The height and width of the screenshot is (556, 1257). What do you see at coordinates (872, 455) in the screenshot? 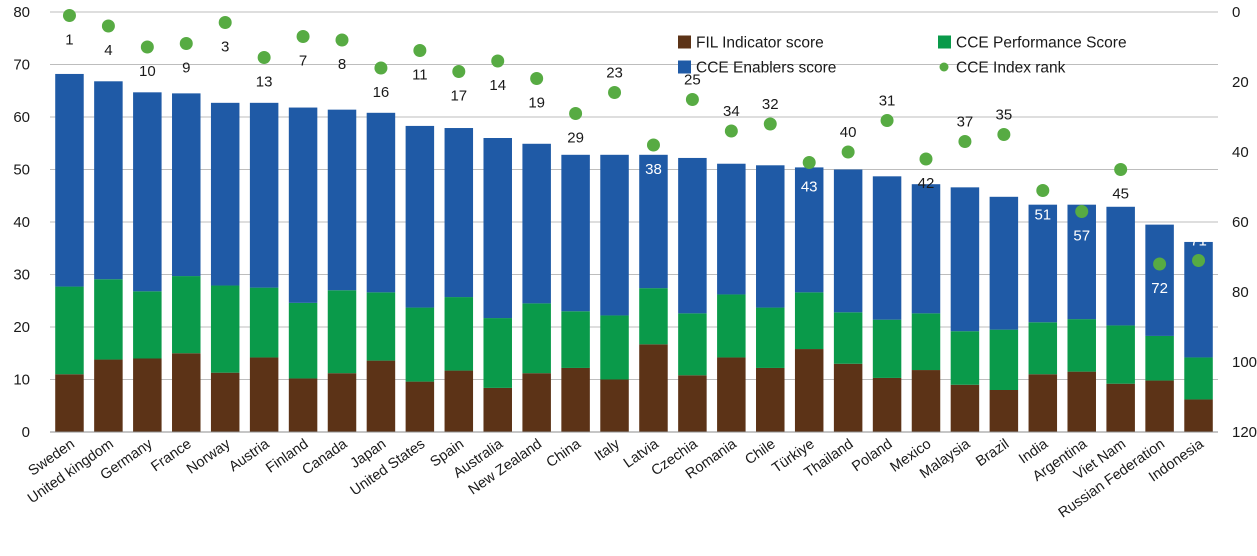
I see `category-label: Poland` at bounding box center [872, 455].